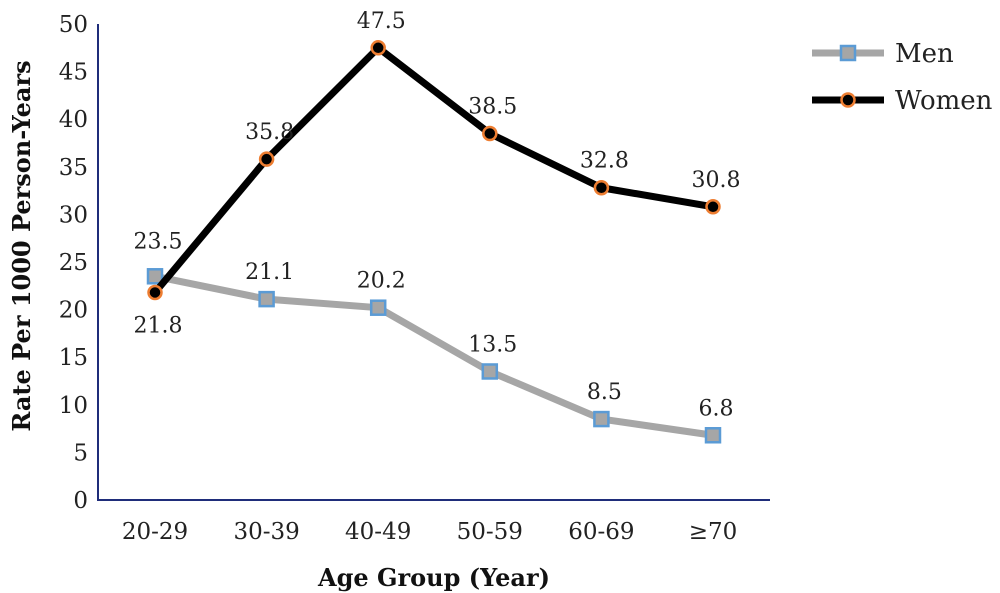 The width and height of the screenshot is (1000, 593). I want to click on y-tick-label: 5, so click(80, 453).